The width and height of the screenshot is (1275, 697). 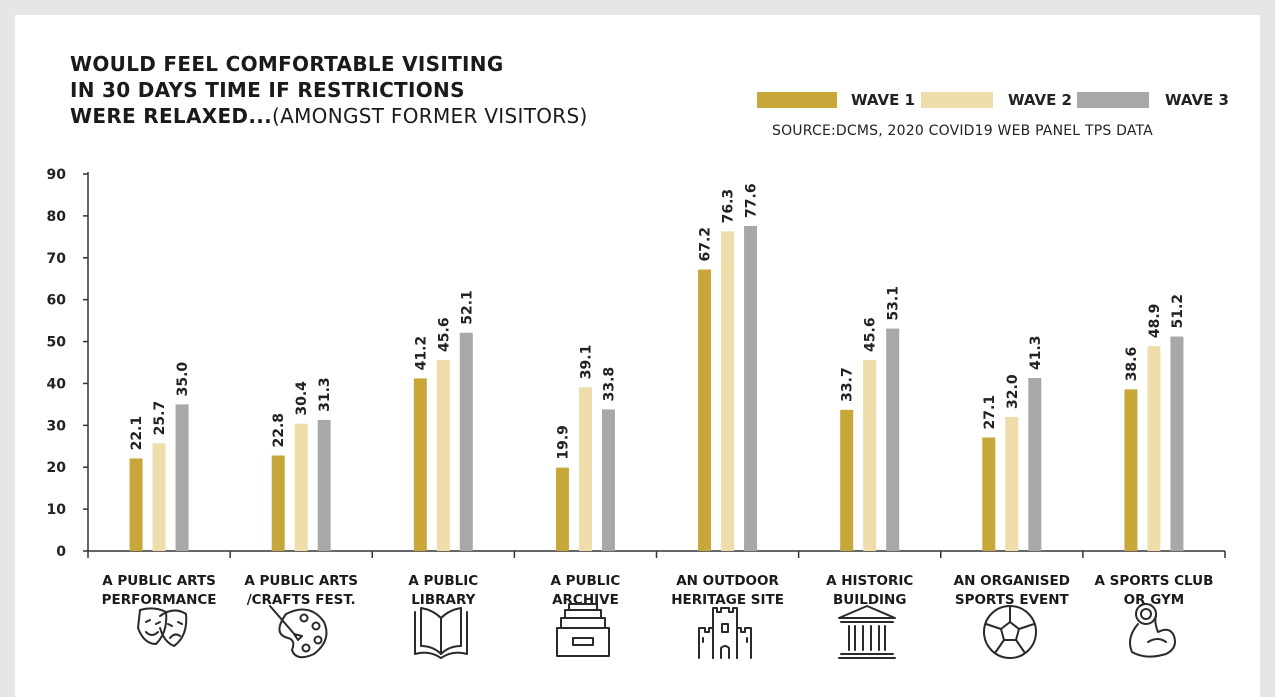 What do you see at coordinates (1154, 600) in the screenshot?
I see `category-label: OR GYM` at bounding box center [1154, 600].